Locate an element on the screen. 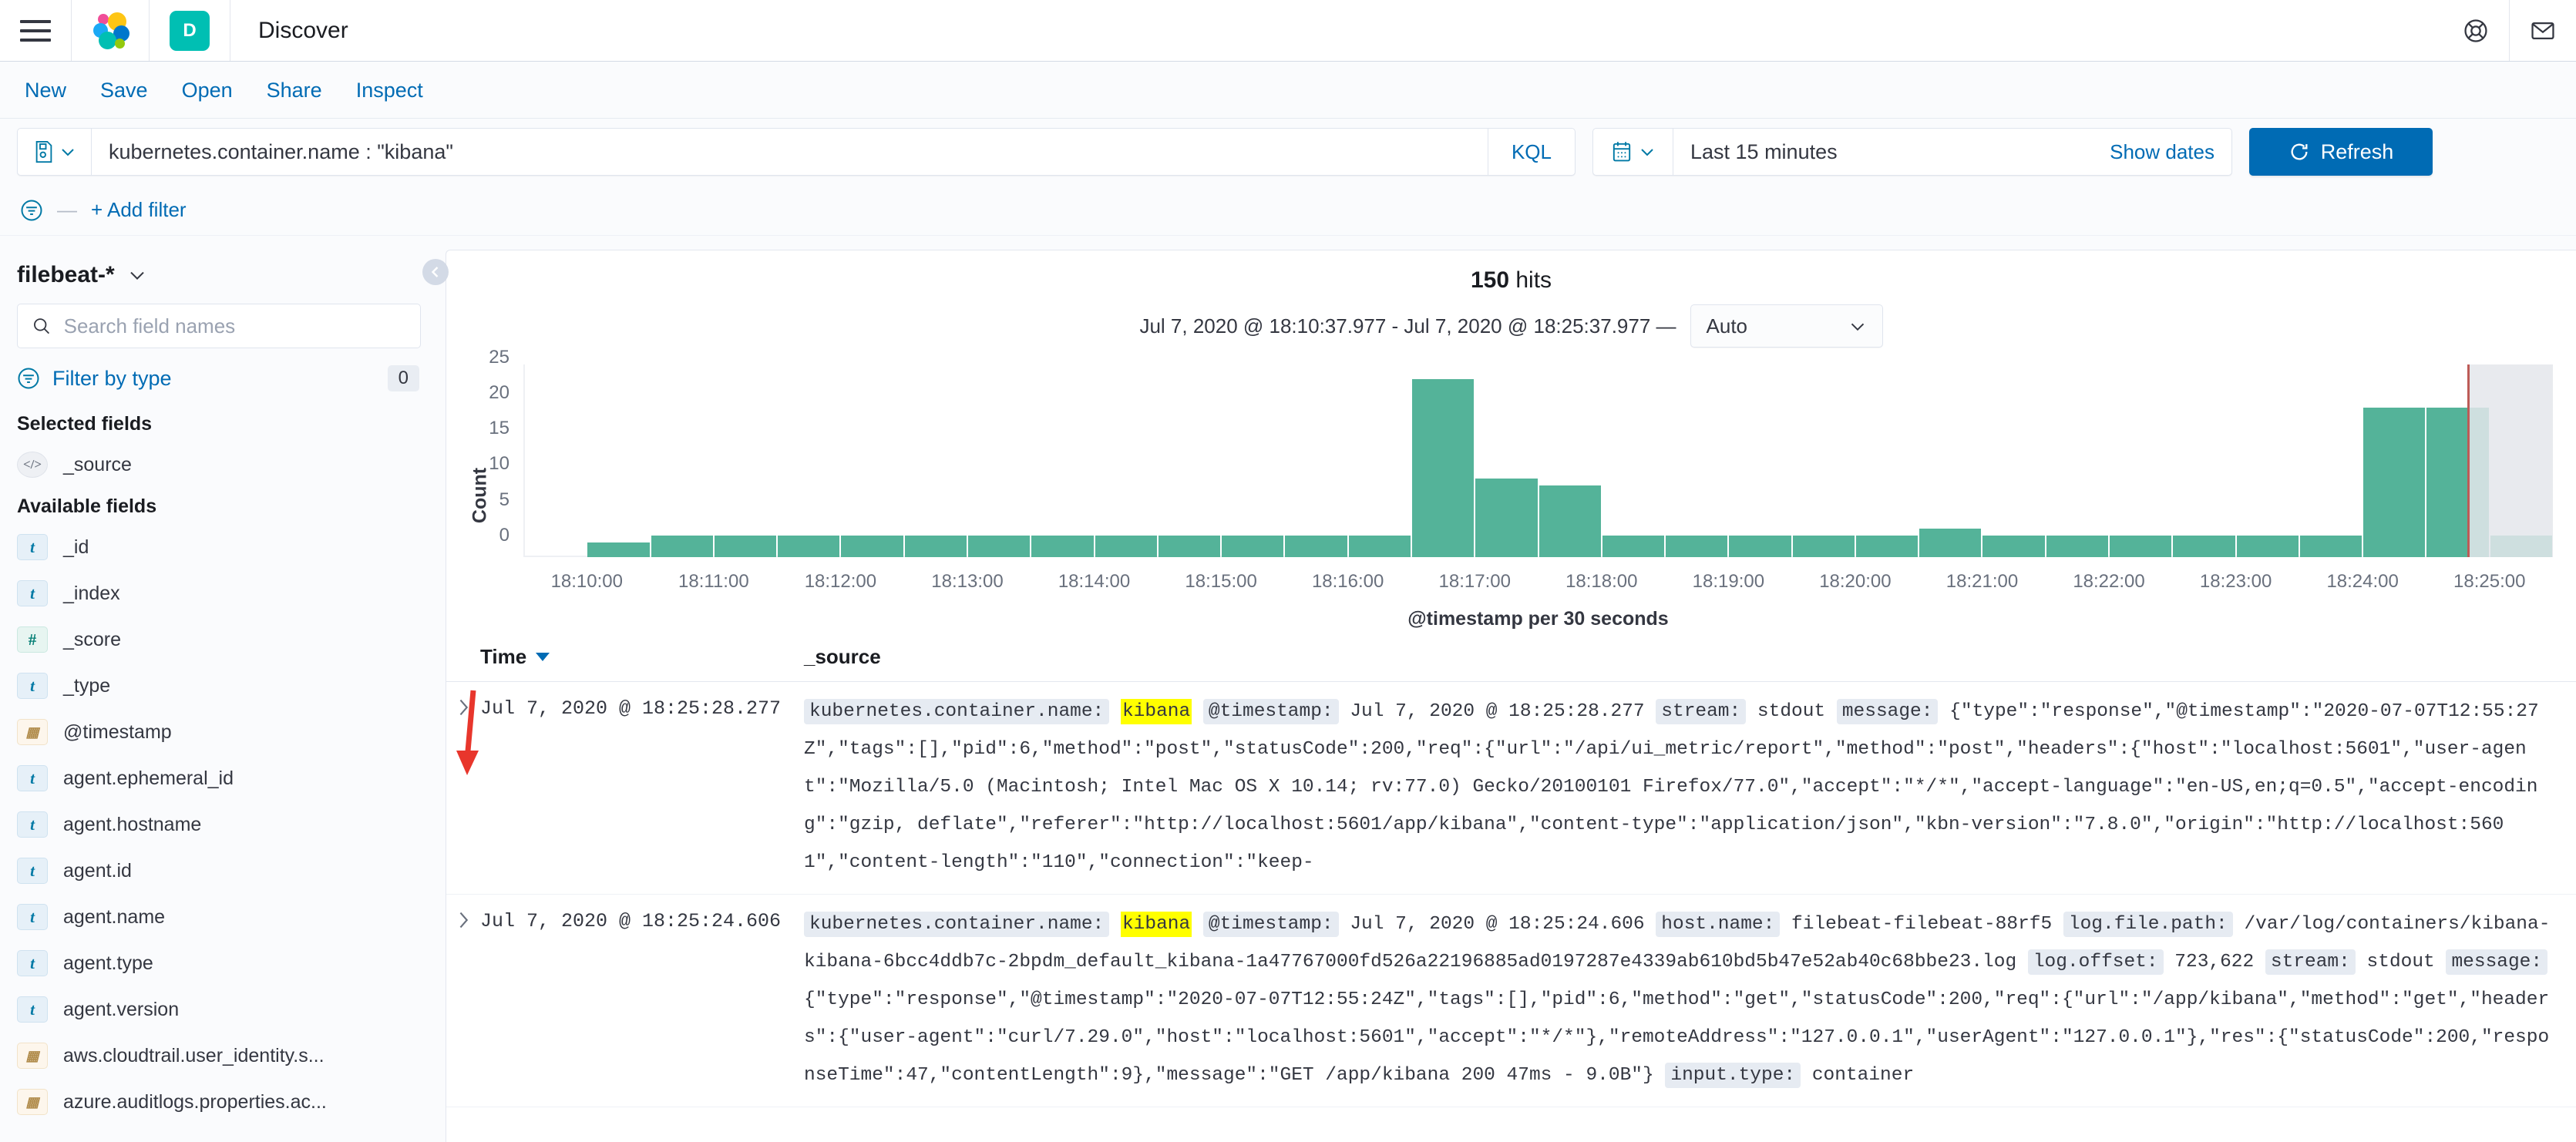  column-time: Time is located at coordinates (642, 657).